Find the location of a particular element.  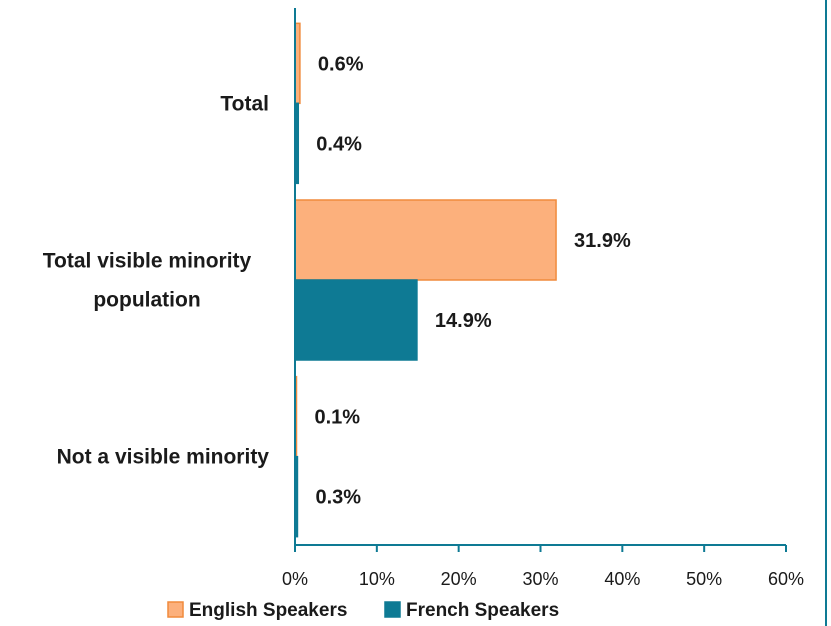

legend: English Speakers French Speakers is located at coordinates (363, 610).